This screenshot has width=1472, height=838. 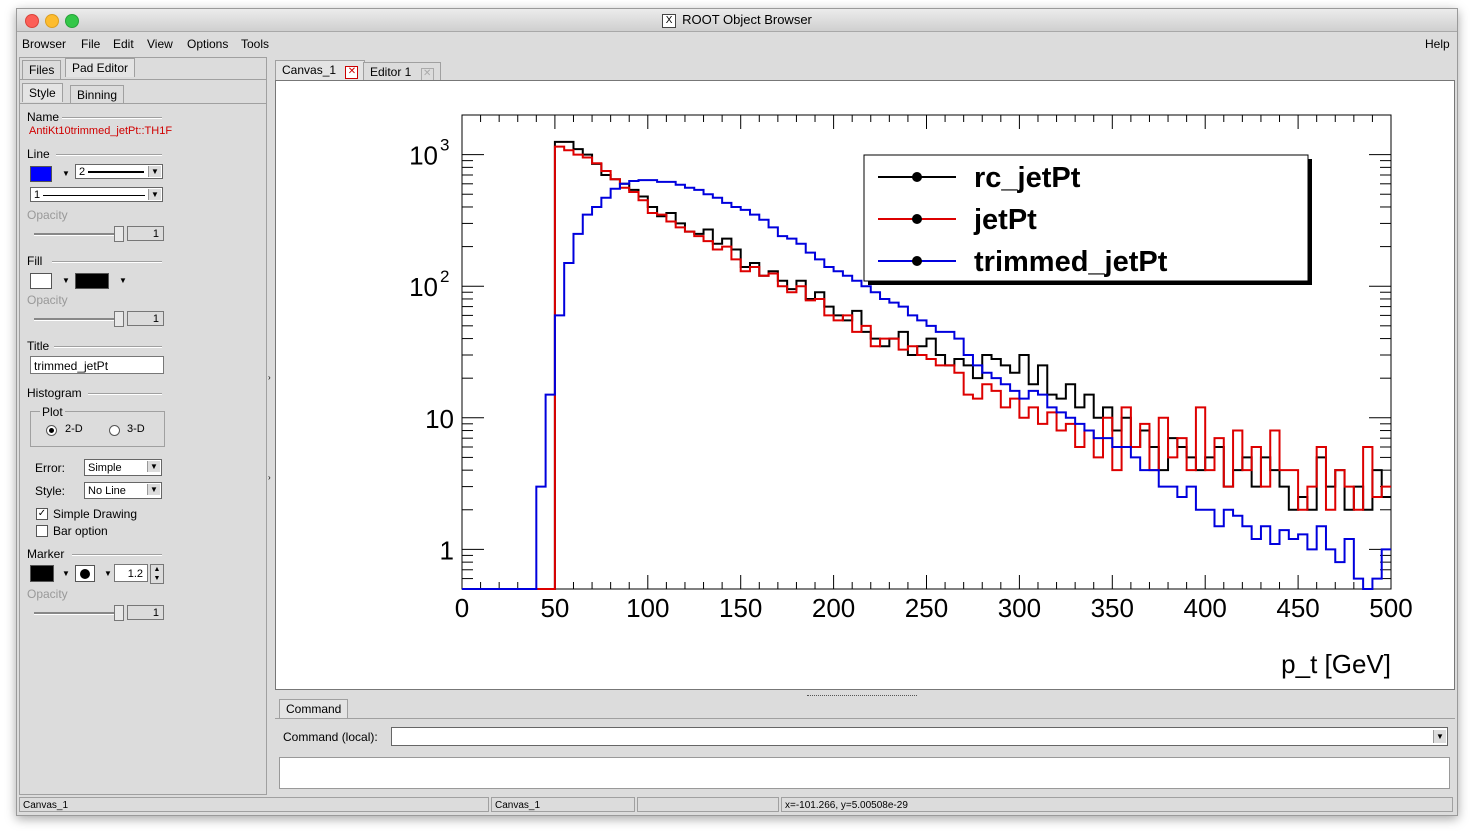 What do you see at coordinates (100, 67) in the screenshot?
I see `tab-pad-editor: Pad Editor` at bounding box center [100, 67].